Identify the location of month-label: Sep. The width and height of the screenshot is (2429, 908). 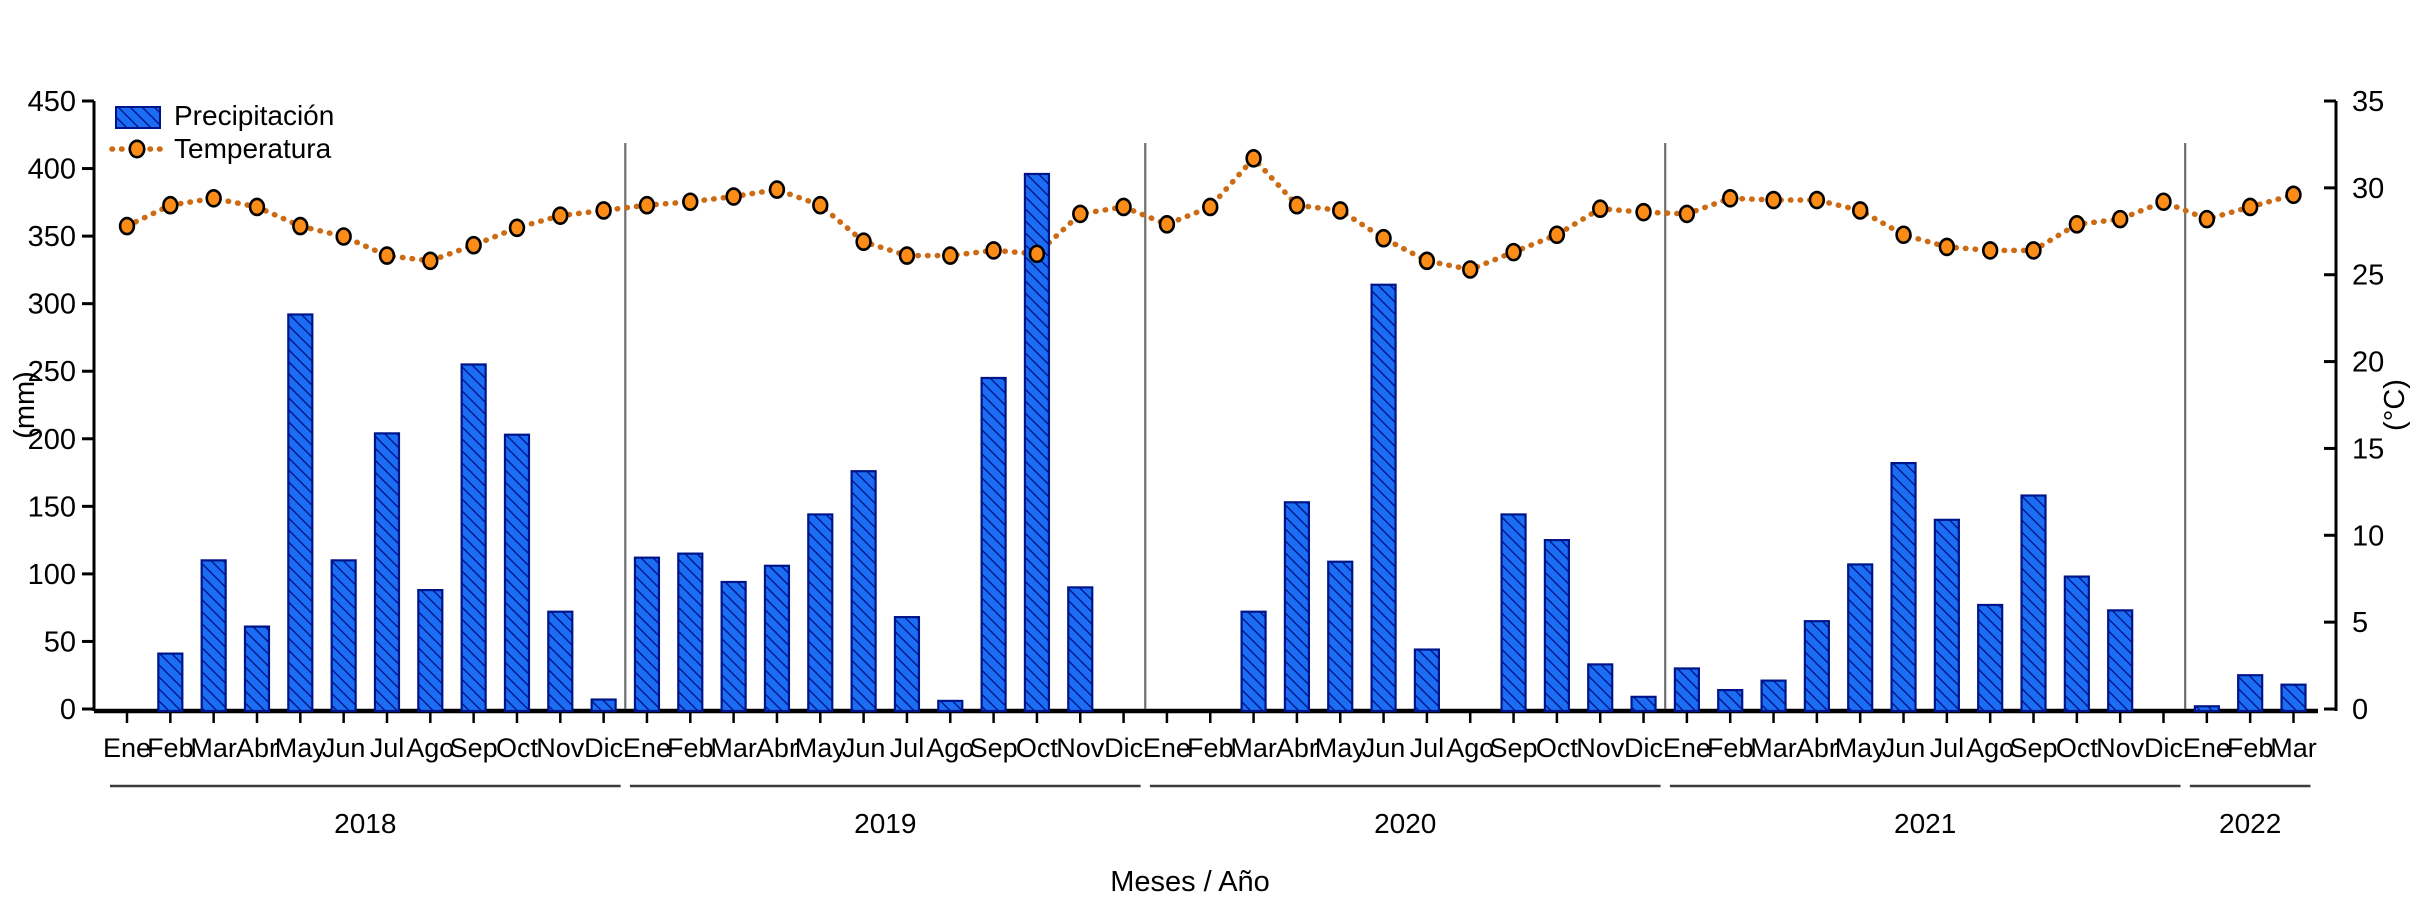
(474, 748).